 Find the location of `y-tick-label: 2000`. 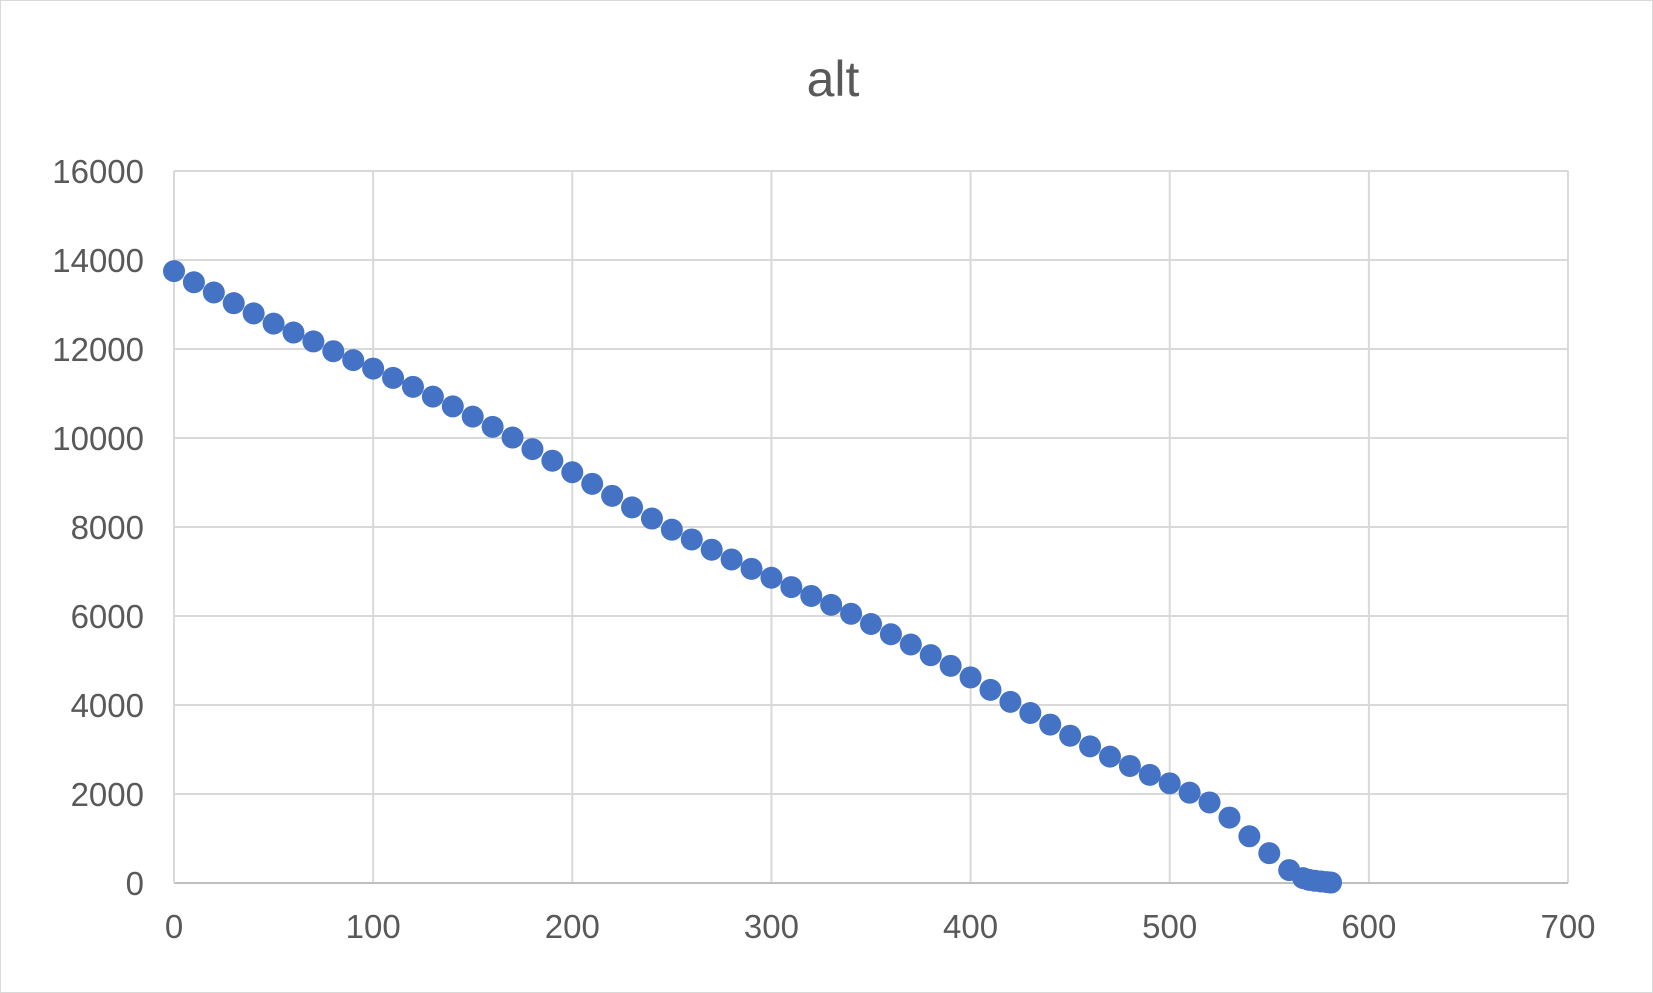

y-tick-label: 2000 is located at coordinates (107, 794).